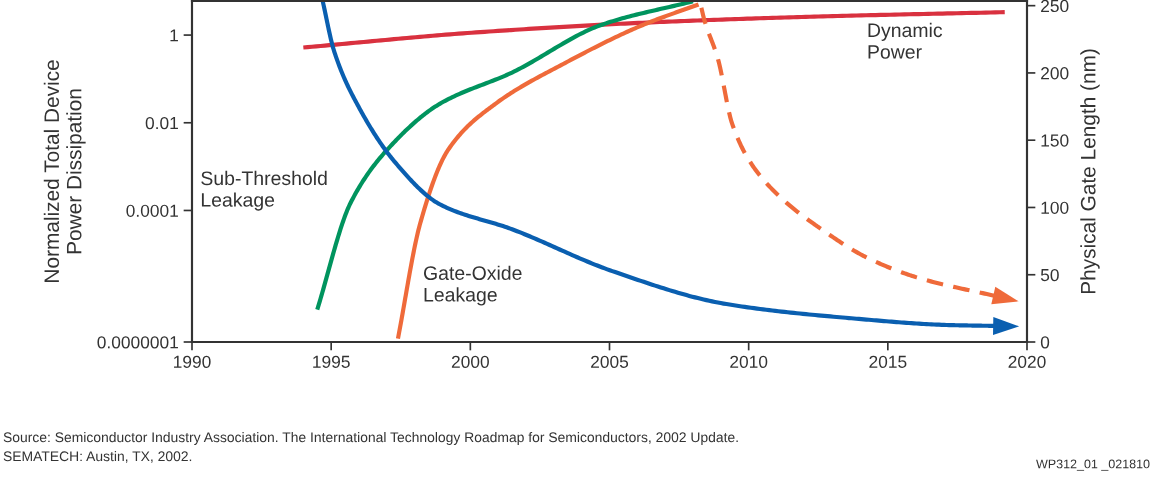 This screenshot has width=1156, height=477. What do you see at coordinates (192, 361) in the screenshot?
I see `x-tick-label: 1990` at bounding box center [192, 361].